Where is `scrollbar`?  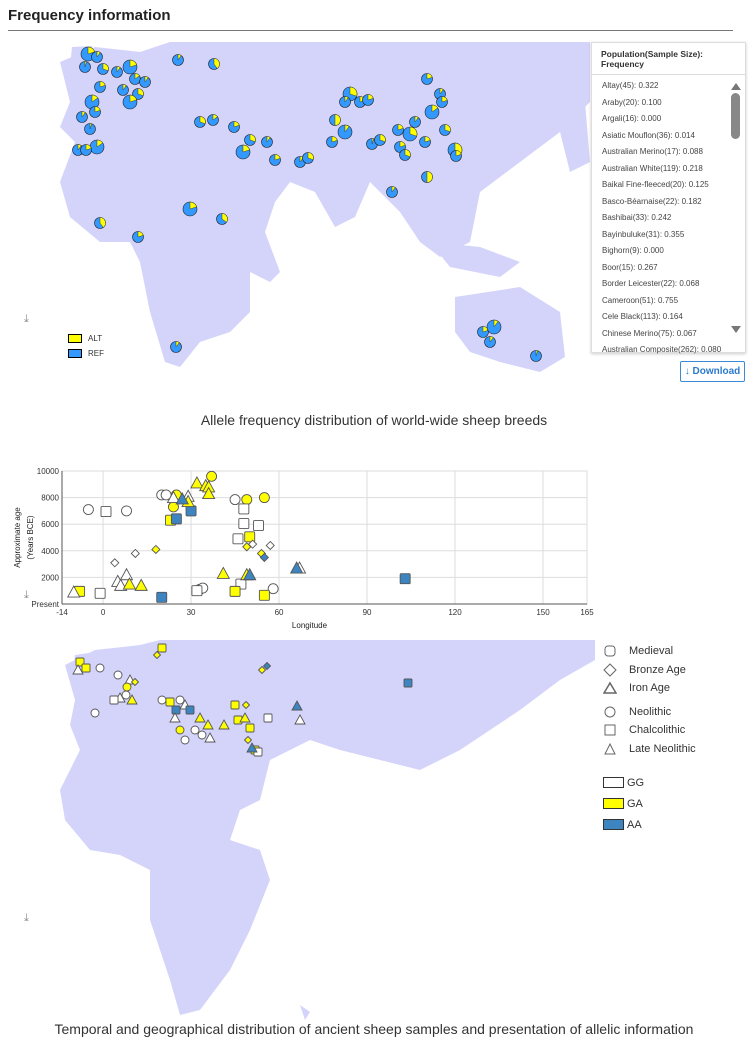 scrollbar is located at coordinates (736, 208).